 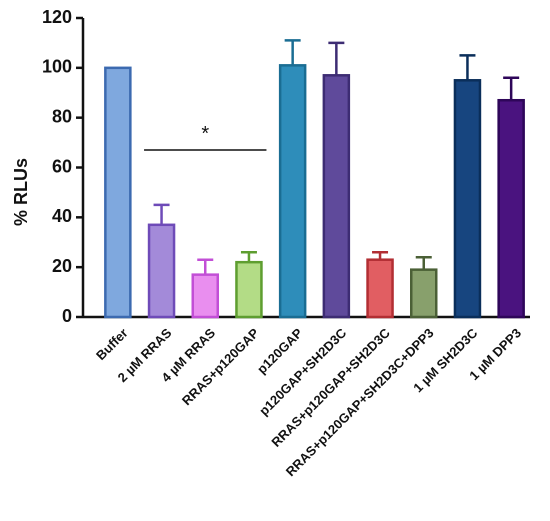 I want to click on y-tick-label: 100, so click(x=57, y=67).